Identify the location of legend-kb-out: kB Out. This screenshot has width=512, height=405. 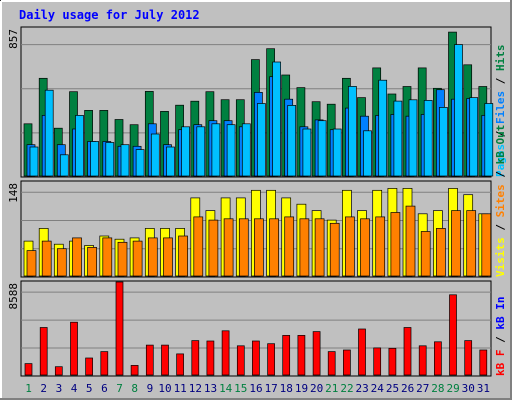
(500, 145).